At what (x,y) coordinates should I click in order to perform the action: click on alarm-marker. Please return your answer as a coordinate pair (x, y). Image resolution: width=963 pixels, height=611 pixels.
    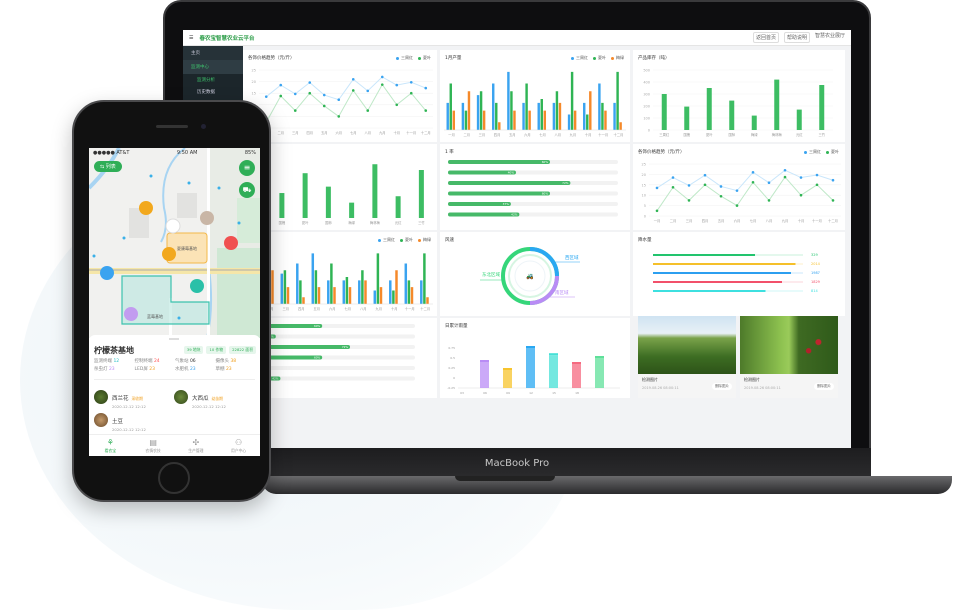
    Looking at the image, I should click on (231, 243).